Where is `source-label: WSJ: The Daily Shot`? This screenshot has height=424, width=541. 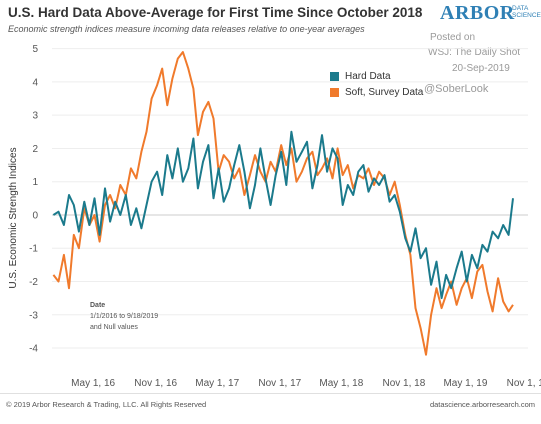 source-label: WSJ: The Daily Shot is located at coordinates (474, 52).